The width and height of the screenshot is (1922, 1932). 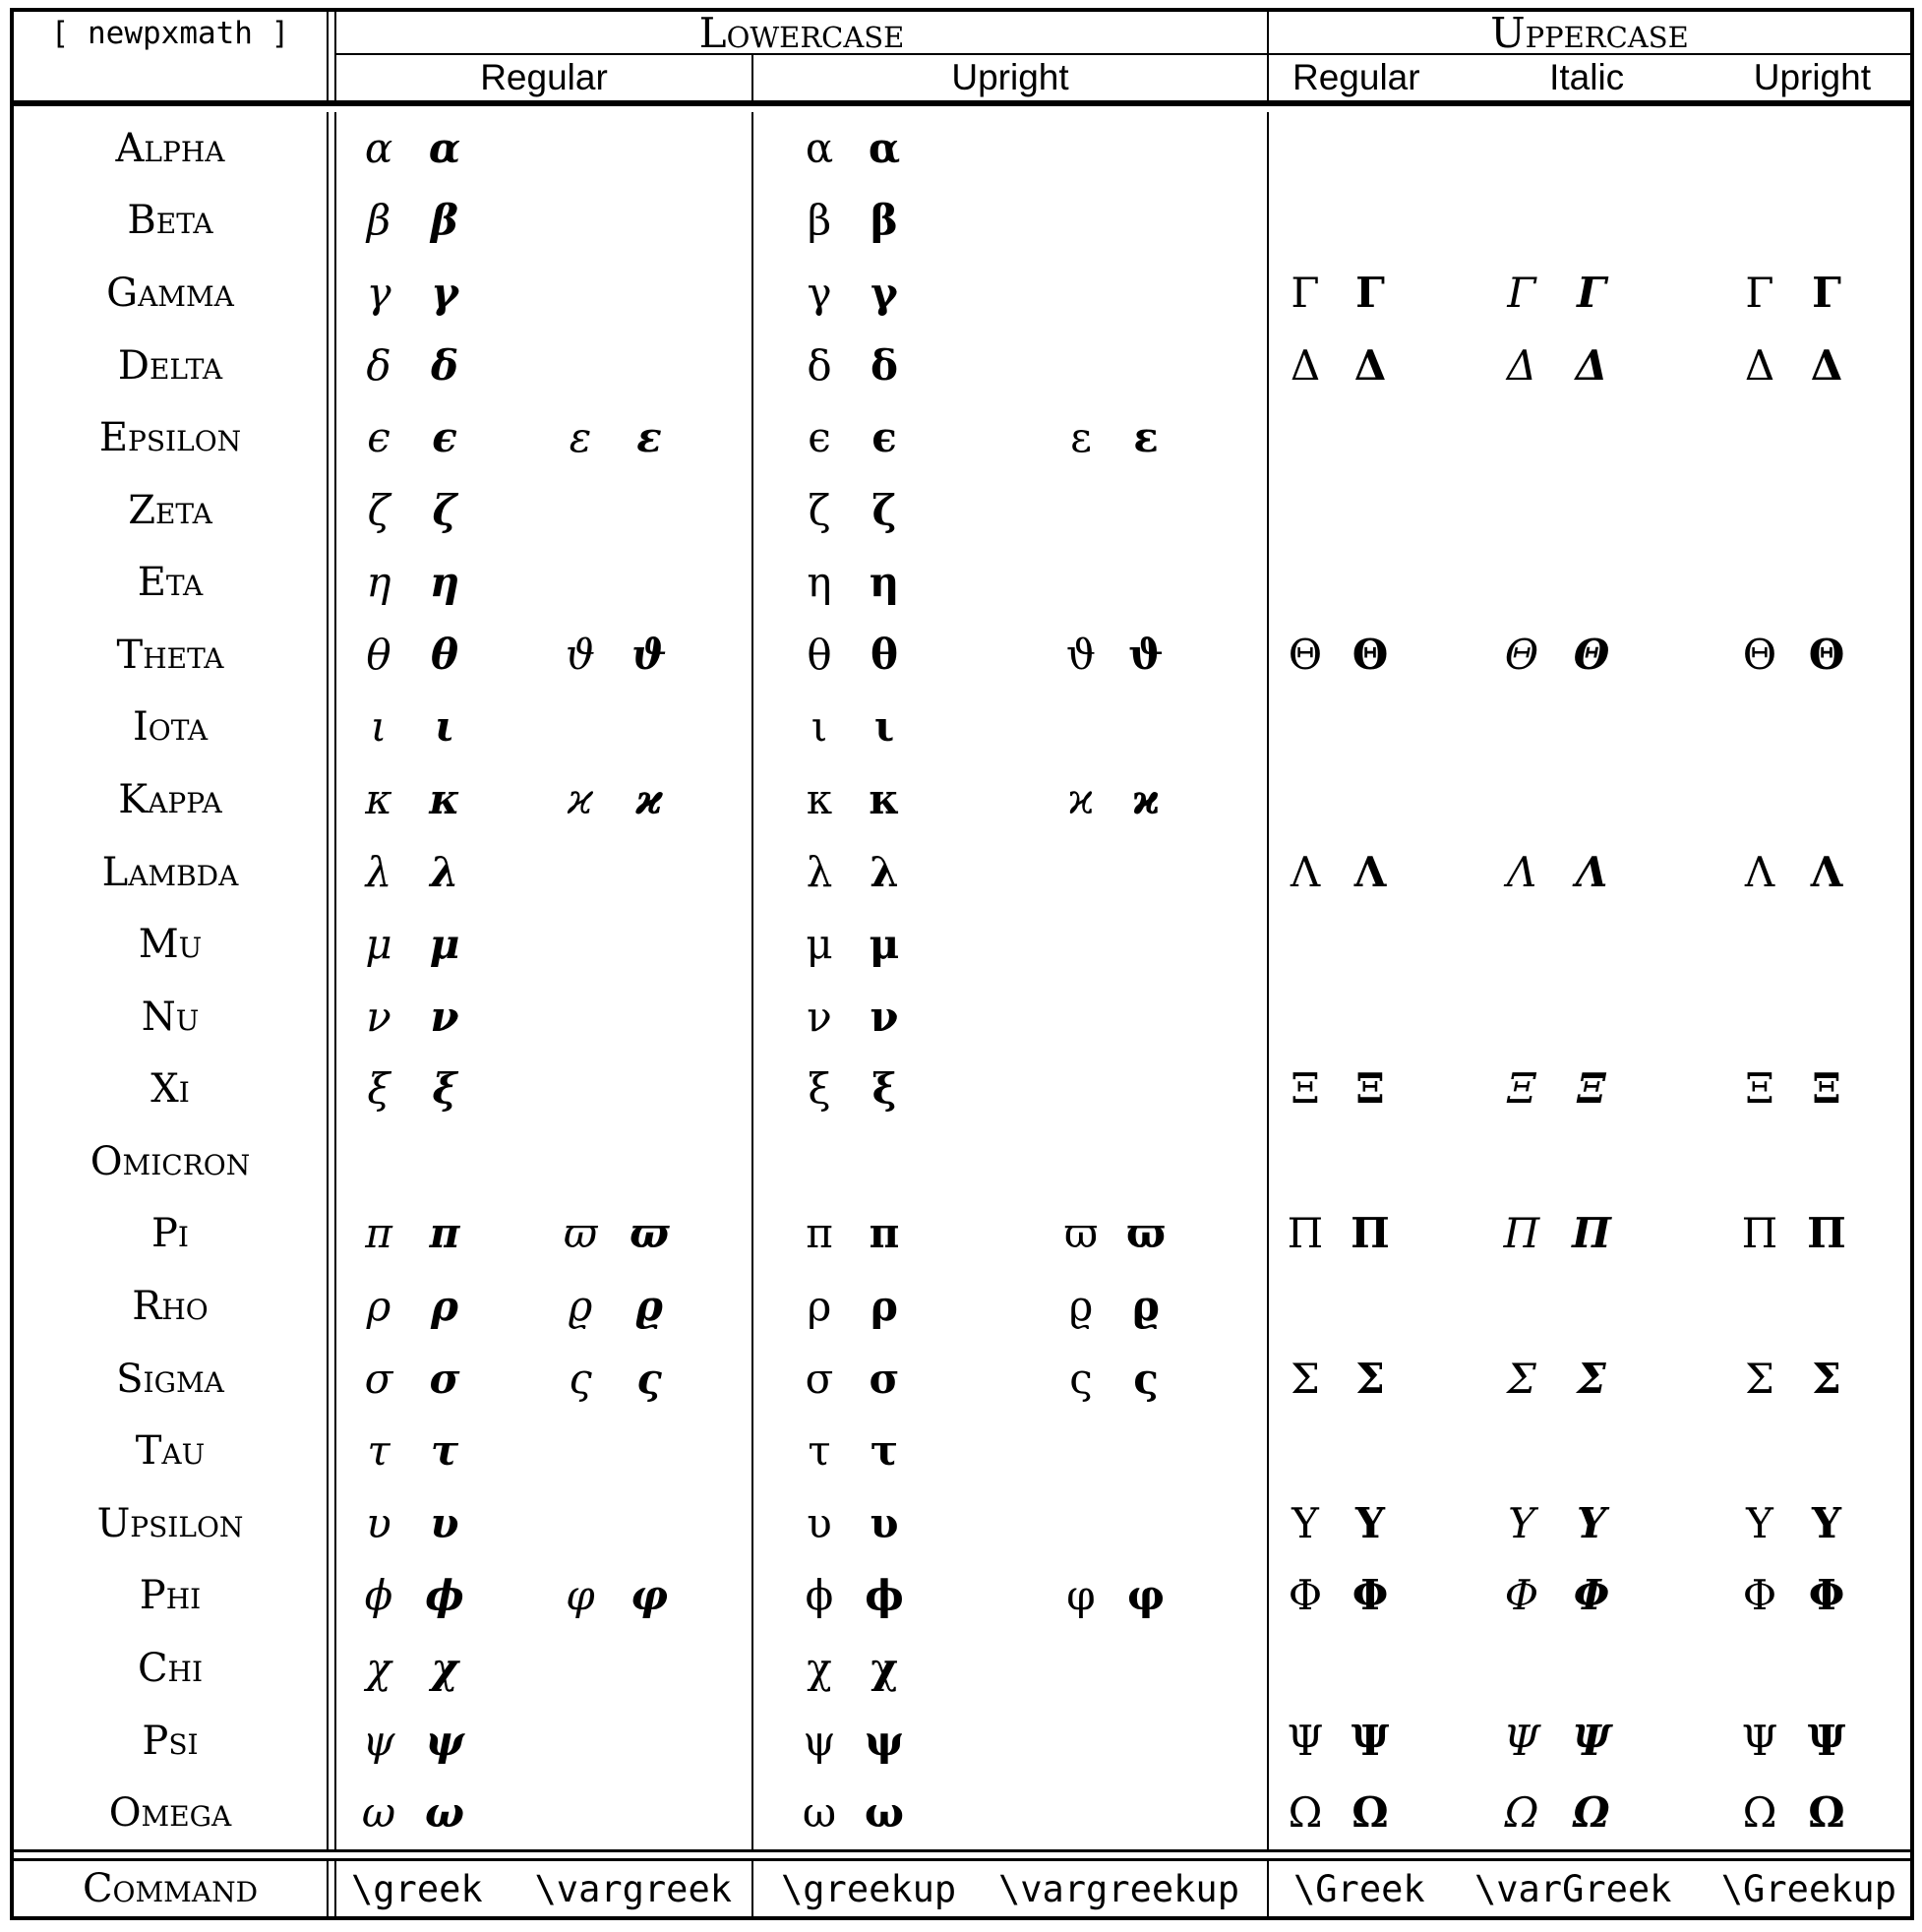 What do you see at coordinates (1305, 293) in the screenshot?
I see `glyph-uc-regular: Γ` at bounding box center [1305, 293].